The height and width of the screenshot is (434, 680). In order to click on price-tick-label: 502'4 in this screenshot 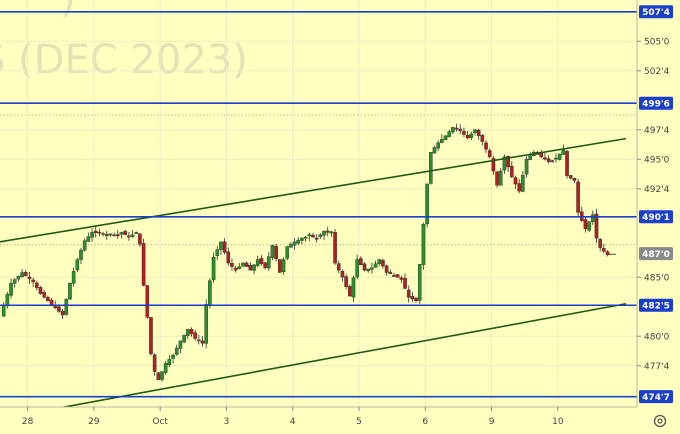, I will do `click(657, 72)`.